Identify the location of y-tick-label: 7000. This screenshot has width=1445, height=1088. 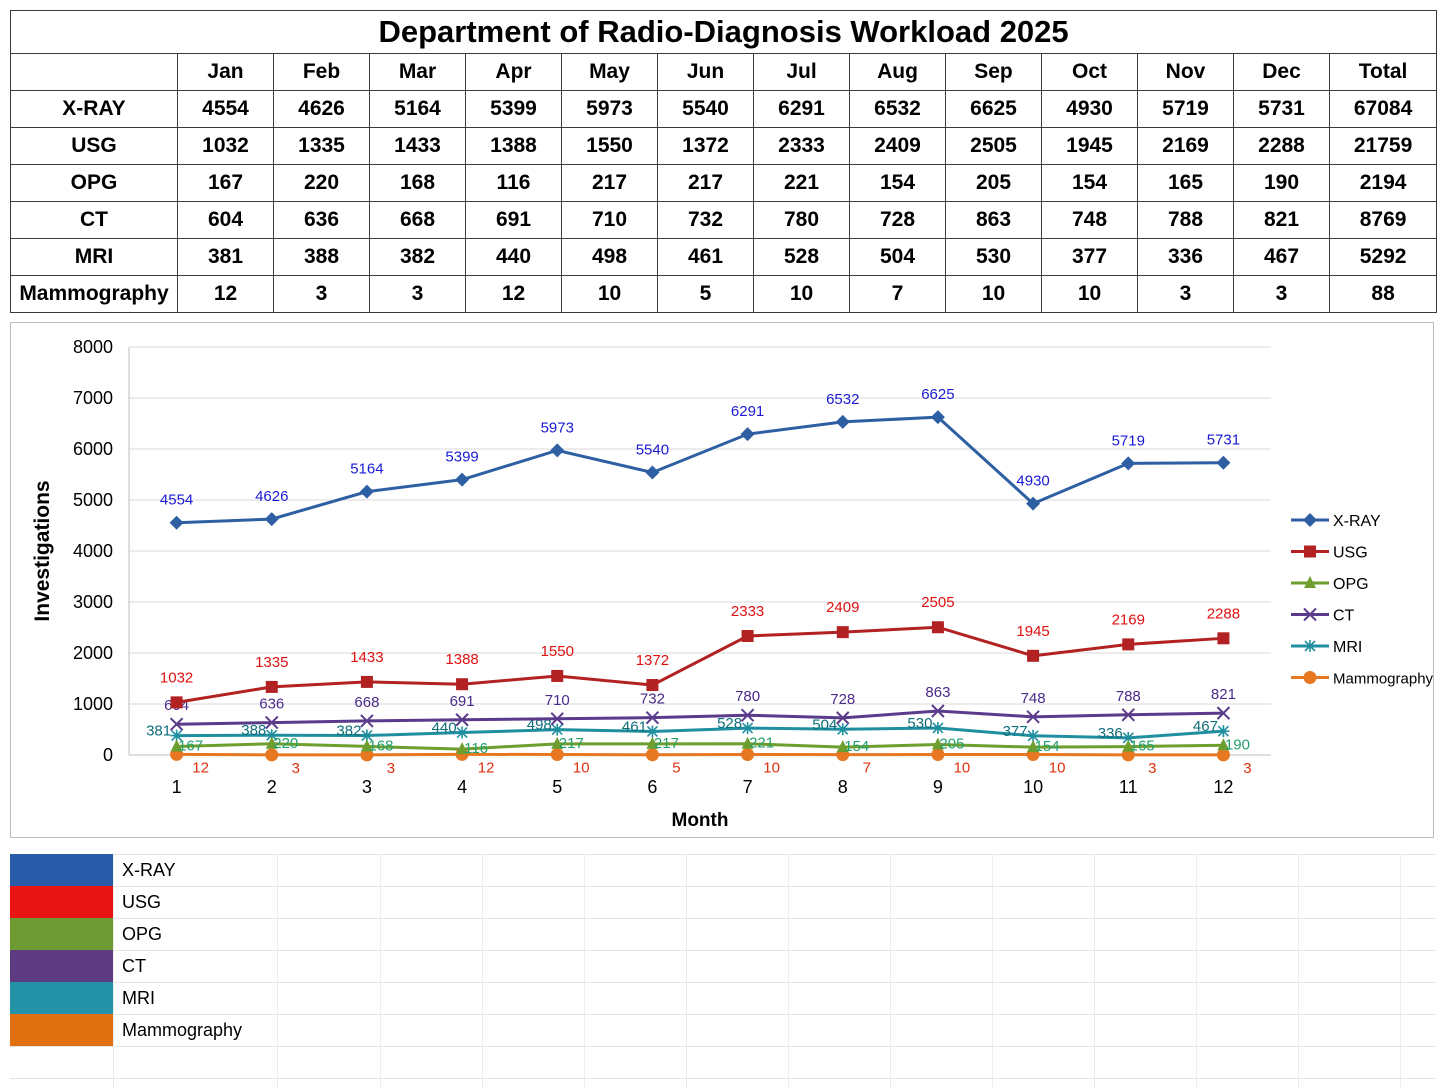
(93, 398).